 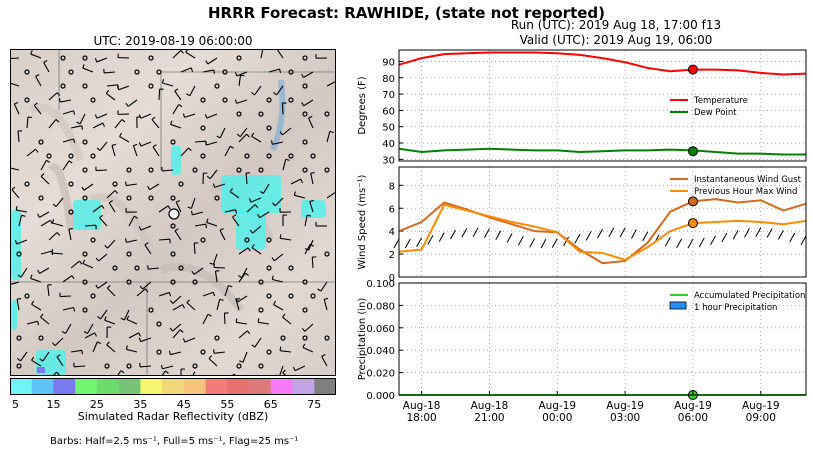 I want to click on colorbar-tick-label: 5, so click(x=15, y=404).